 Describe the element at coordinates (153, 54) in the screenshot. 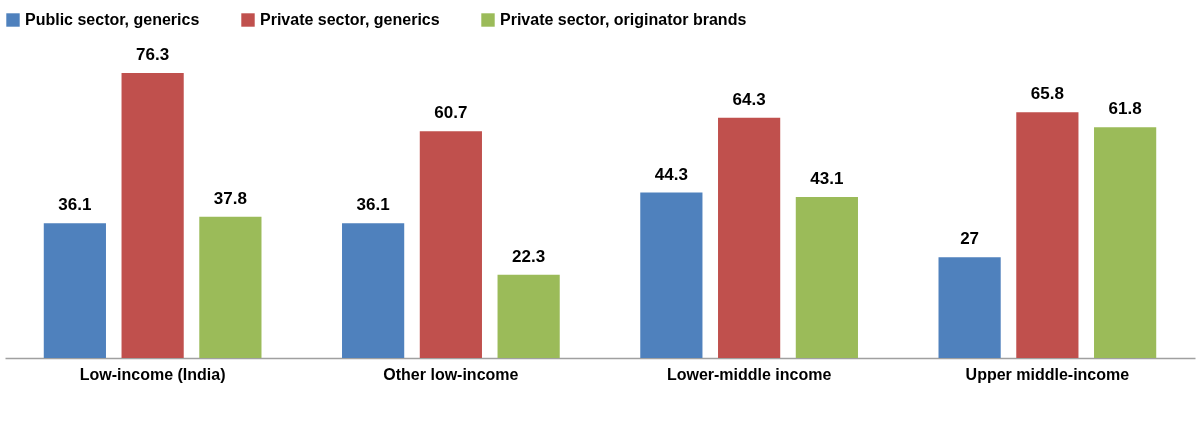

I see `data-label: 76.3` at that location.